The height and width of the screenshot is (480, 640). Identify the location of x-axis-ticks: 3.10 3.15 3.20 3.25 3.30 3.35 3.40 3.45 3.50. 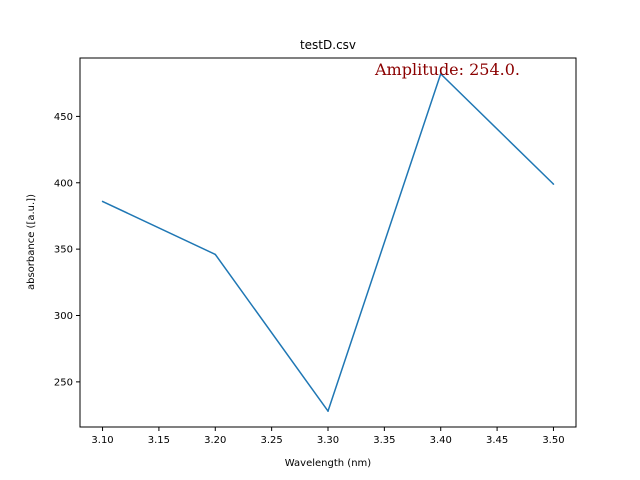
(328, 436).